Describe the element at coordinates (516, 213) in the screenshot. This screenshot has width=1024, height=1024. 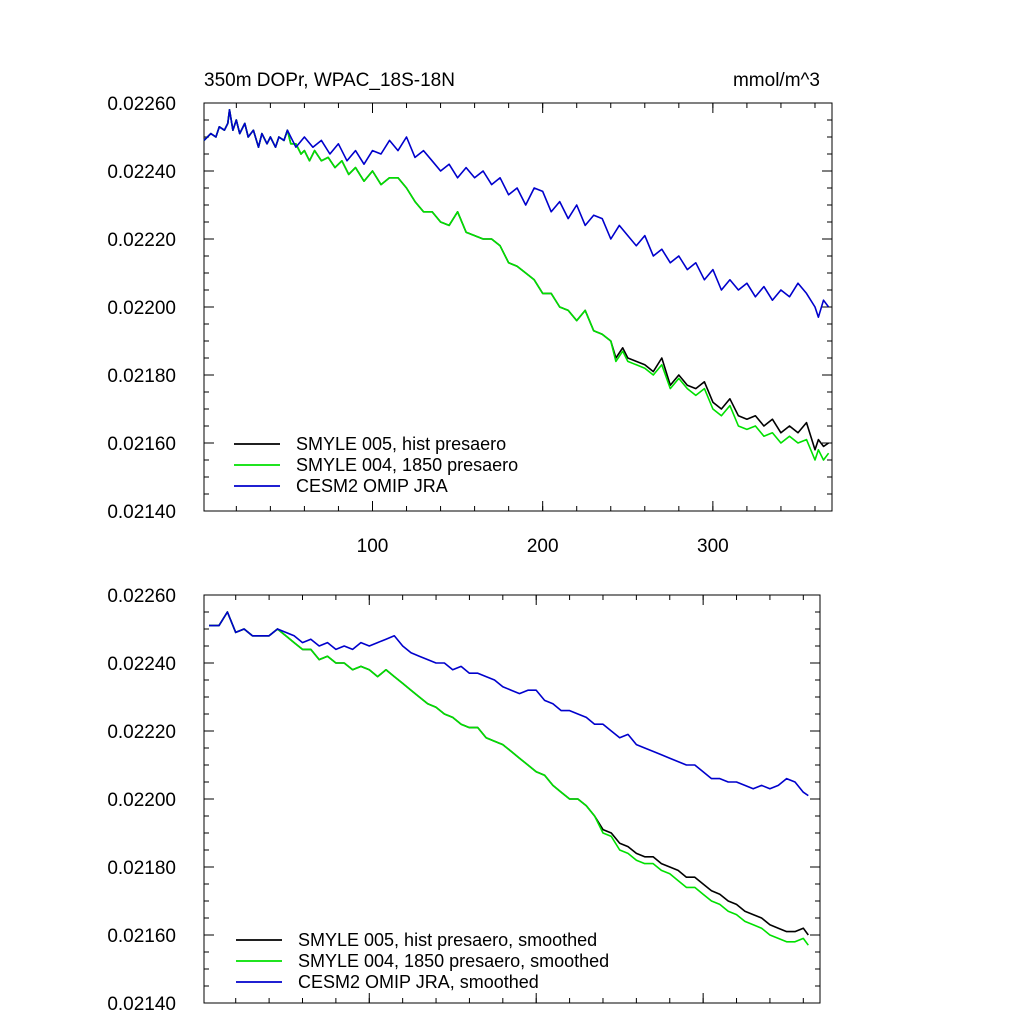
I see `chart-0-series-2-line` at that location.